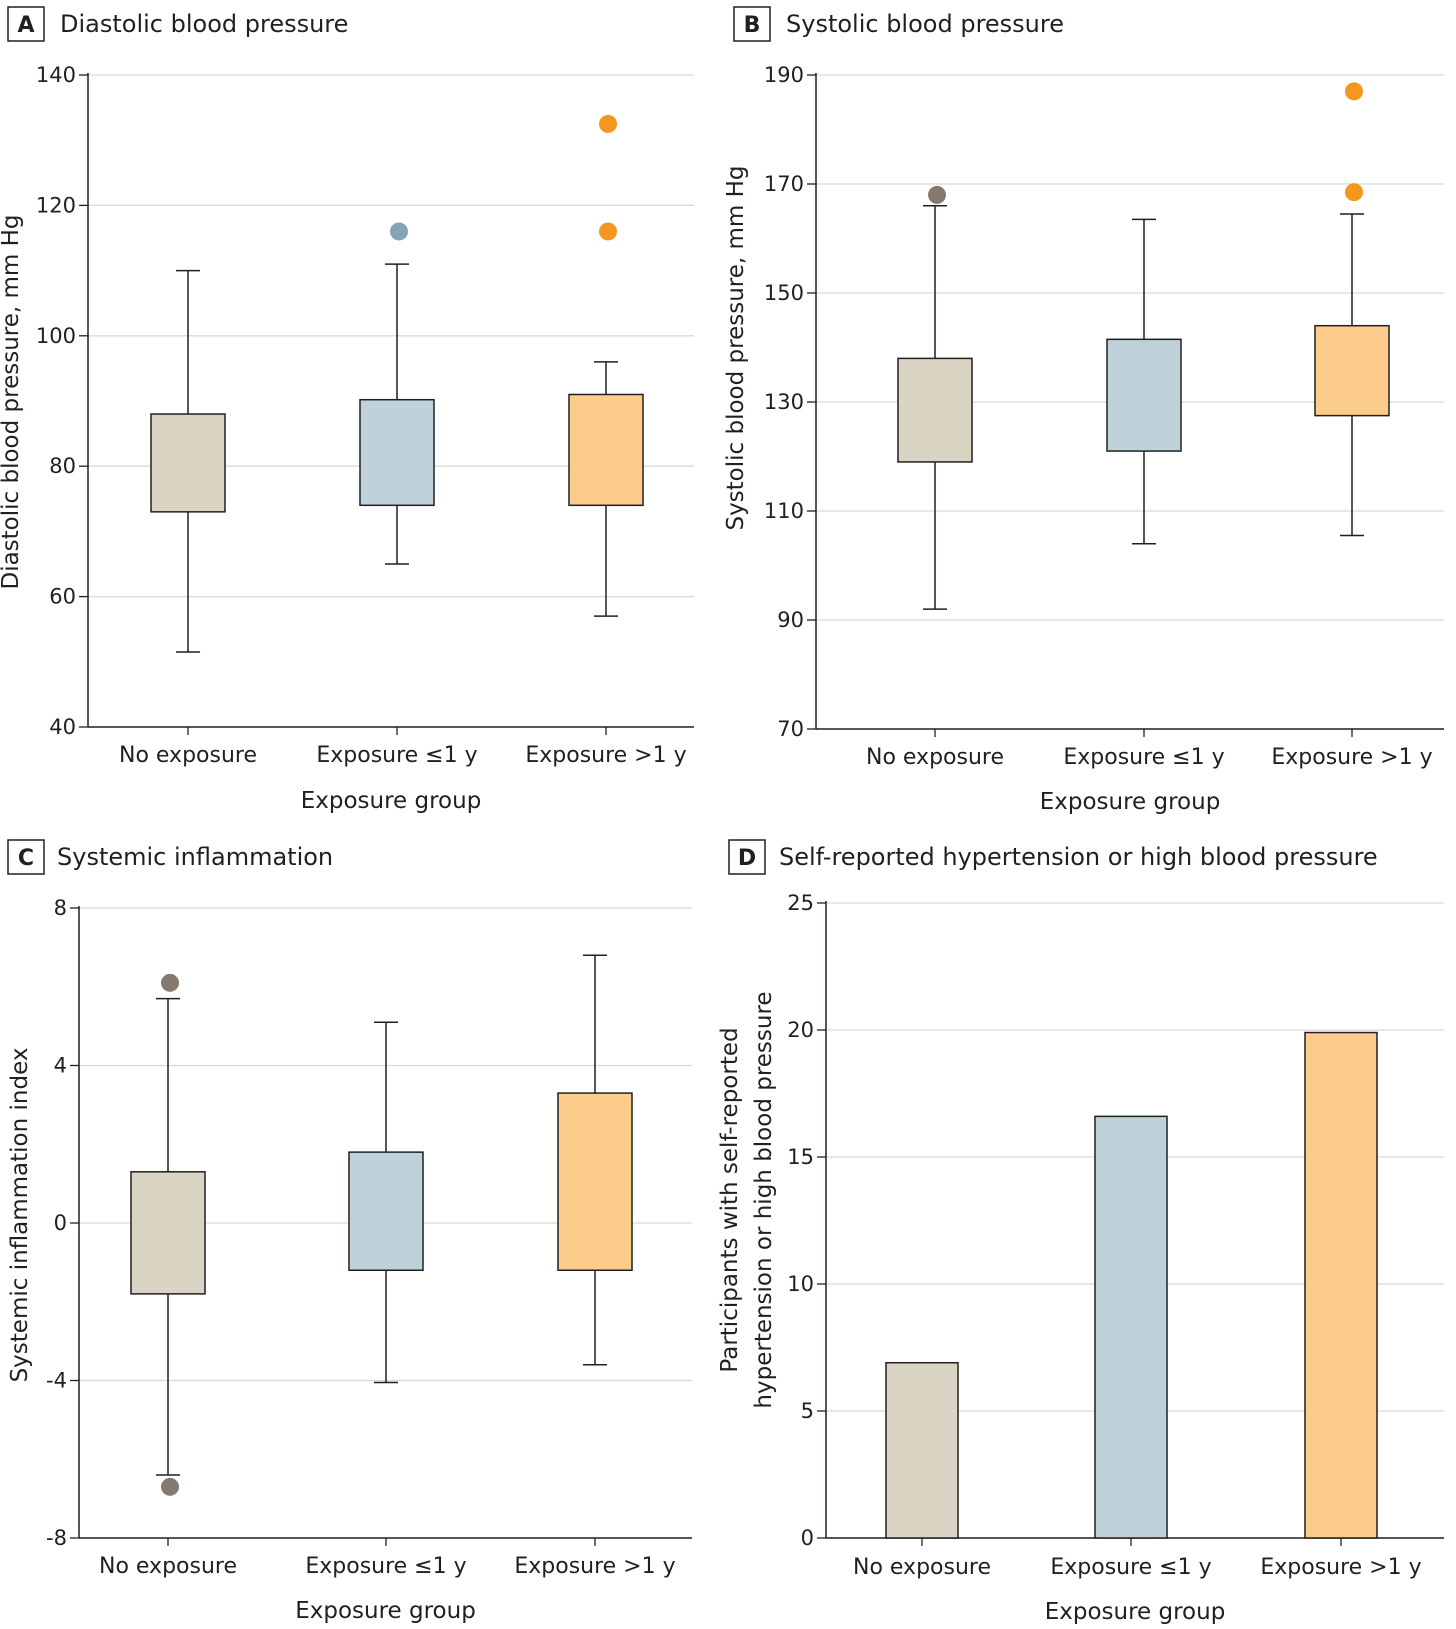 The image size is (1456, 1629). What do you see at coordinates (784, 511) in the screenshot?
I see `y-tick-label: 110` at bounding box center [784, 511].